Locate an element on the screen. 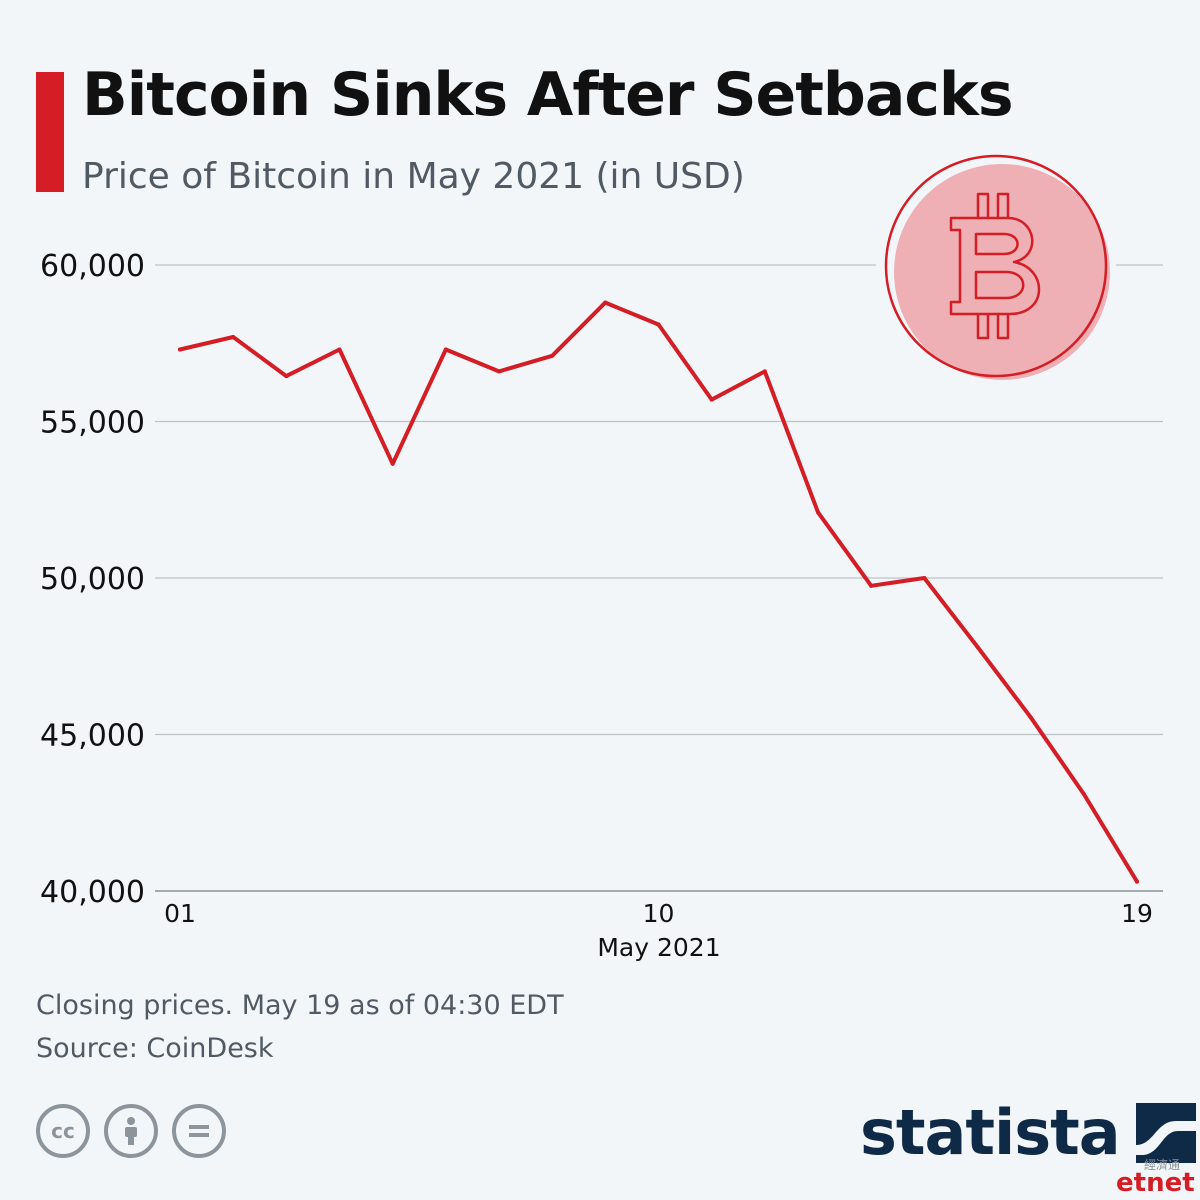  x-tick-label: 01 is located at coordinates (180, 913).